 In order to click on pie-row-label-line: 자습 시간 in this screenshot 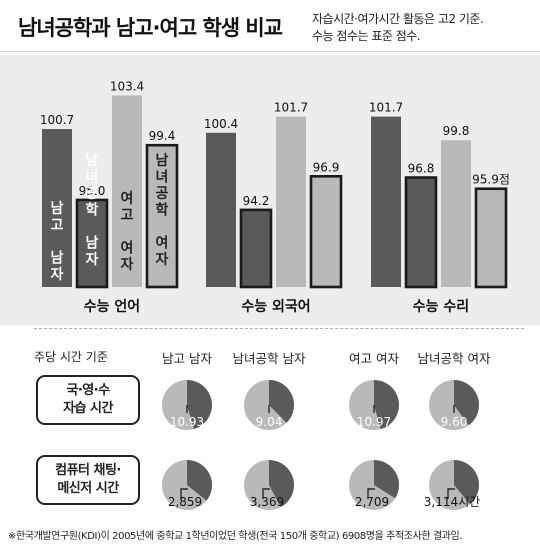, I will do `click(88, 408)`.